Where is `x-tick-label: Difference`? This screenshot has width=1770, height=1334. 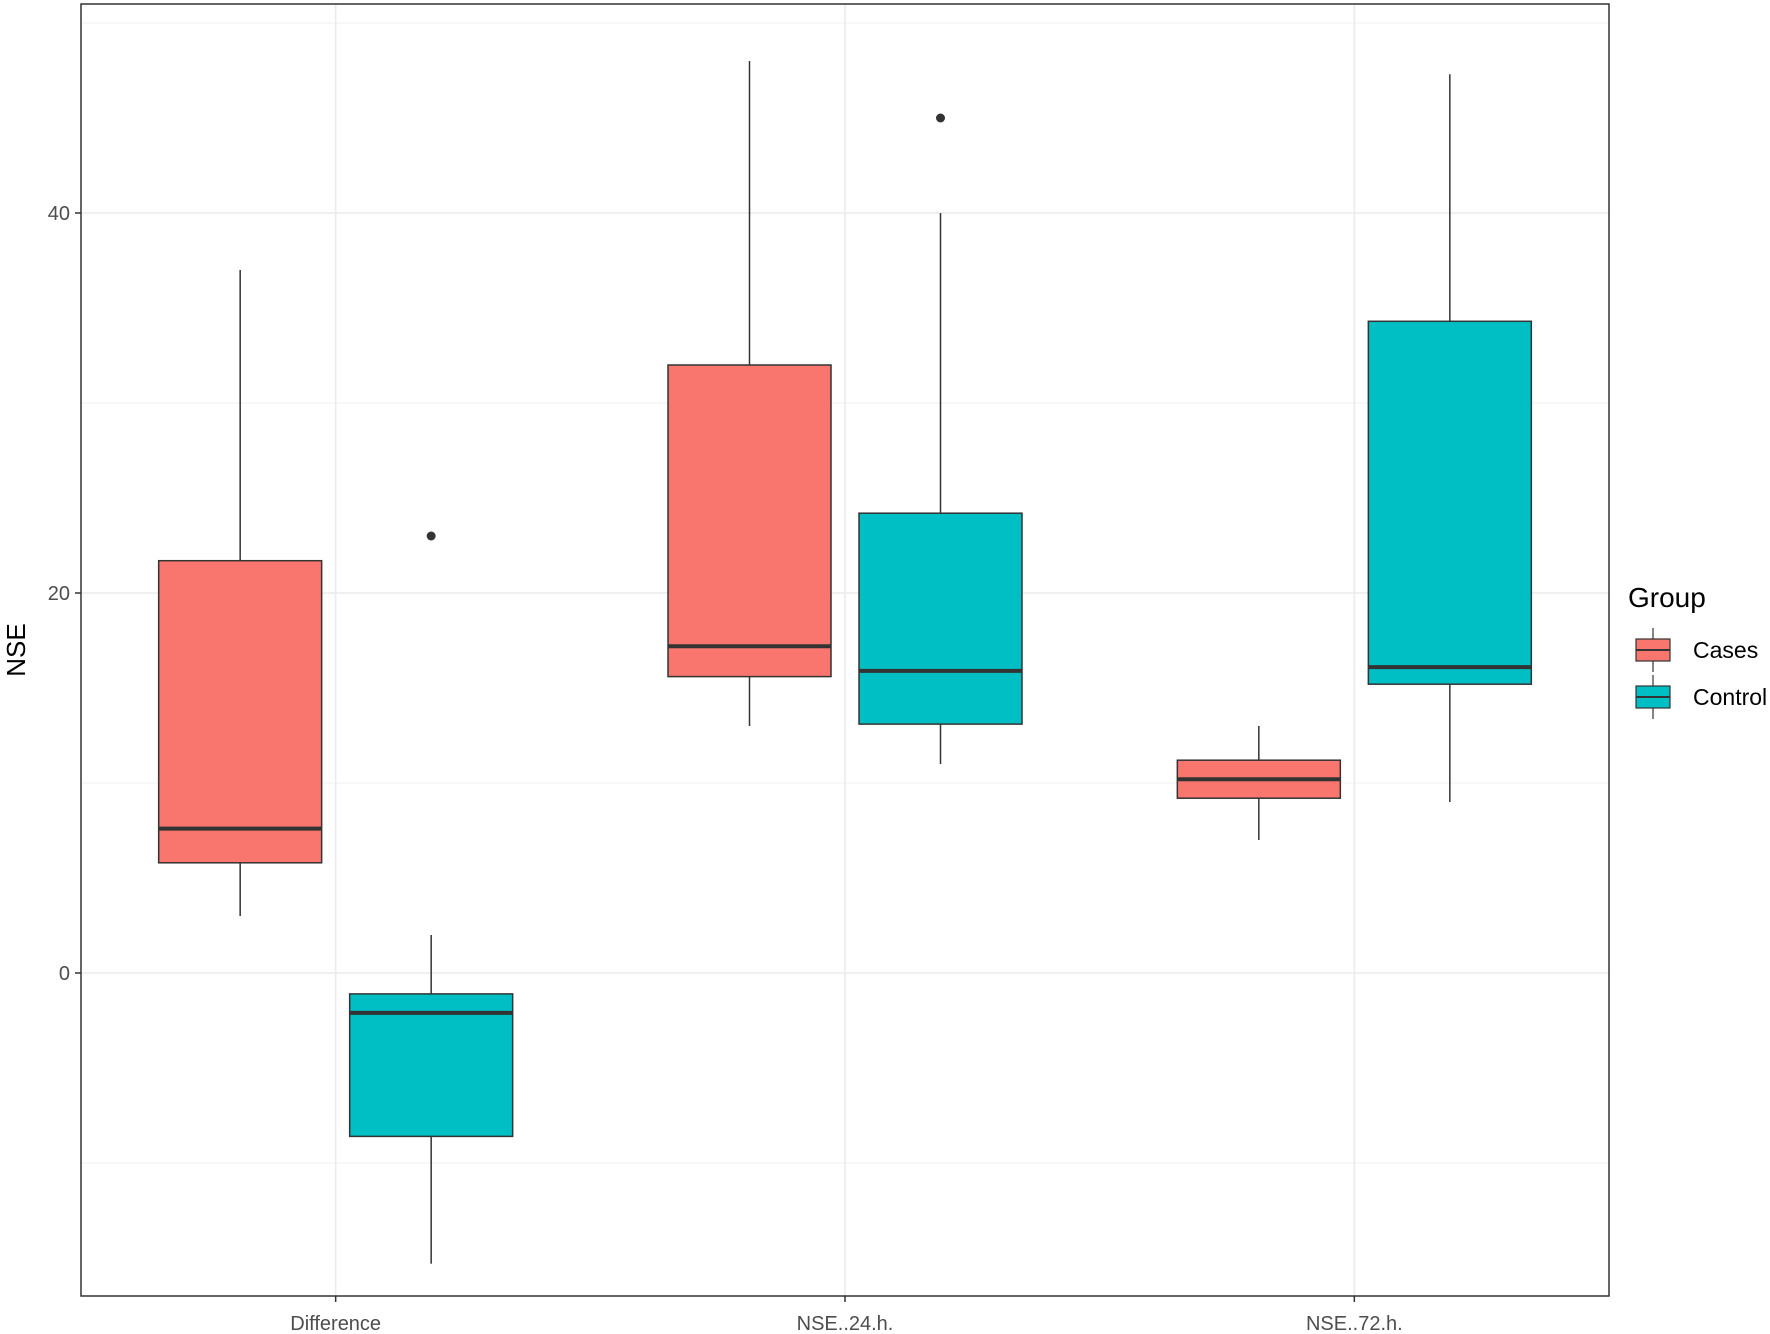
x-tick-label: Difference is located at coordinates (335, 1323).